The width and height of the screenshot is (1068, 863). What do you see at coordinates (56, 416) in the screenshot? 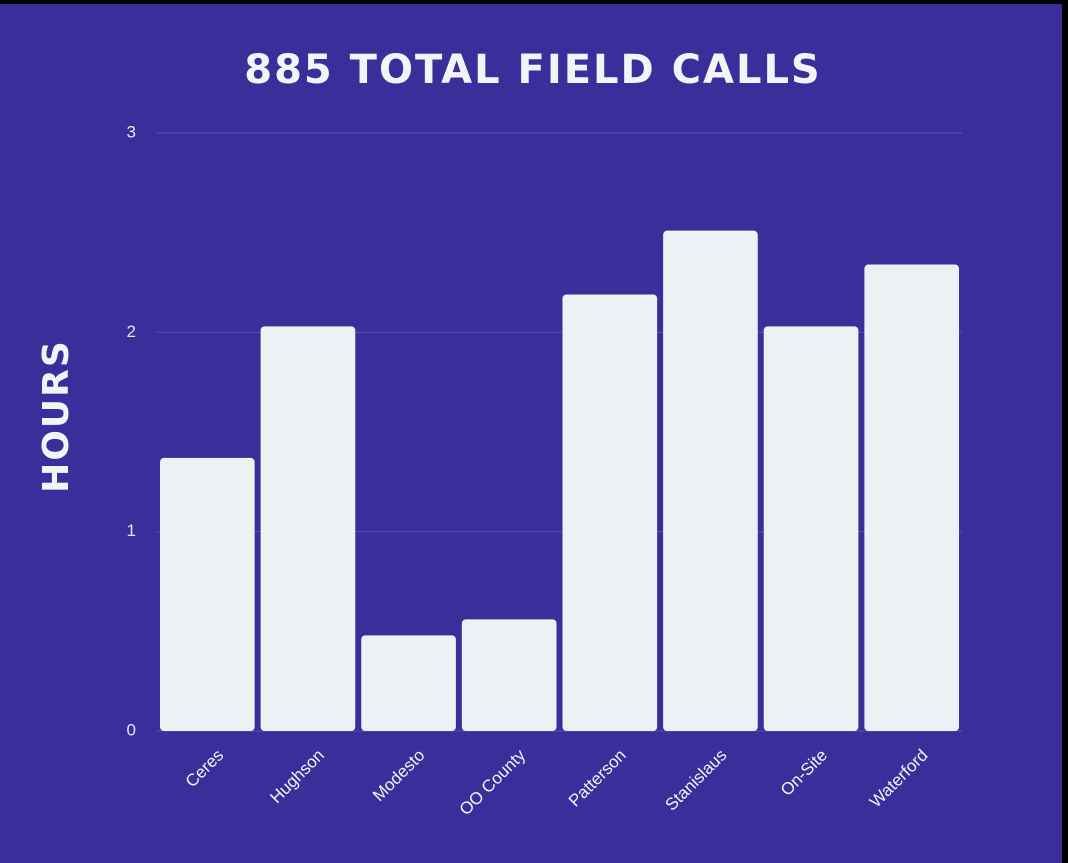
I see `y-axis-label: HOURS` at bounding box center [56, 416].